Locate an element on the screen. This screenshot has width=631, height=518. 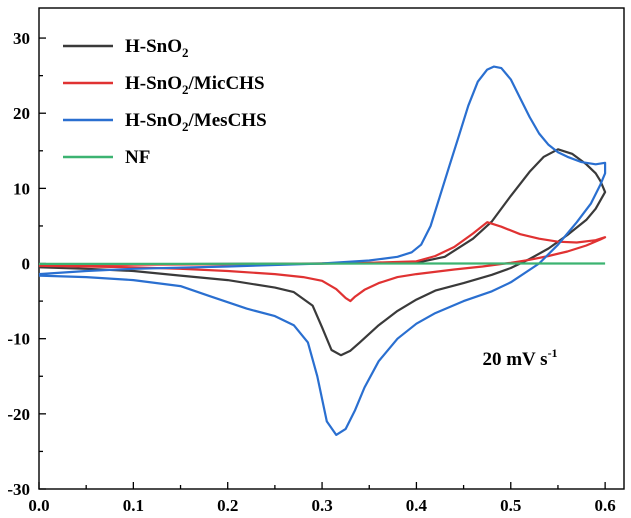
x-tick-label: 0.0 is located at coordinates (38, 505).